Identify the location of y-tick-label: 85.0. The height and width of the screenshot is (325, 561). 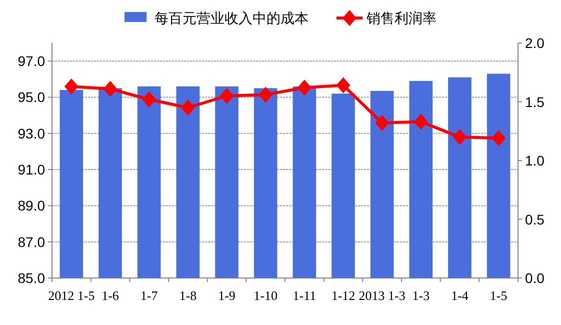
(32, 278).